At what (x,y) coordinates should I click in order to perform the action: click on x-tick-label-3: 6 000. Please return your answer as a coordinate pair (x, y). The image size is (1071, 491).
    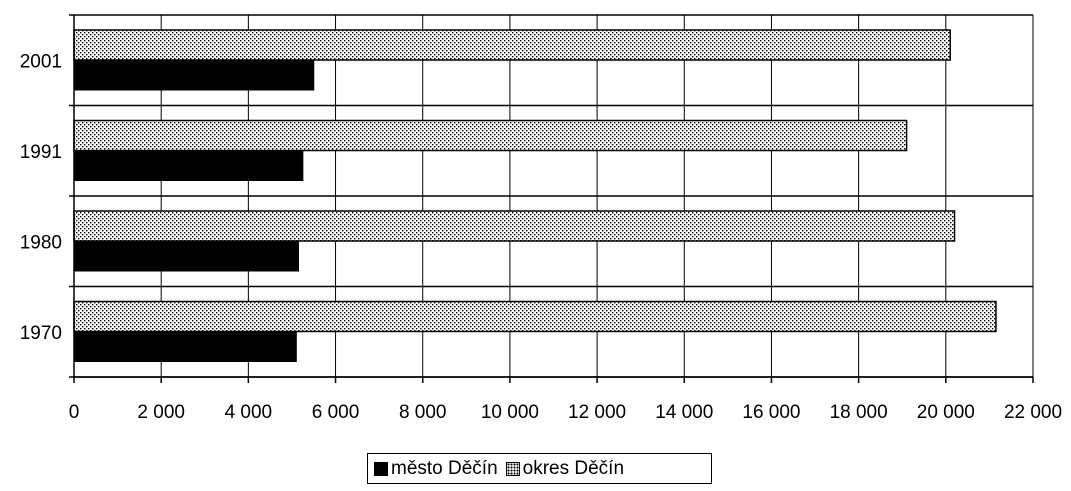
    Looking at the image, I should click on (336, 412).